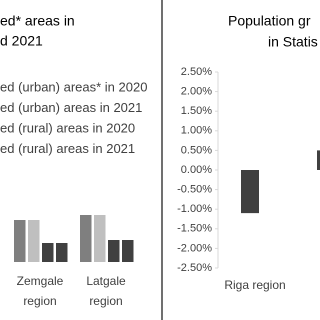 The width and height of the screenshot is (320, 320). Describe the element at coordinates (293, 42) in the screenshot. I see `chart-title: in Statis` at that location.